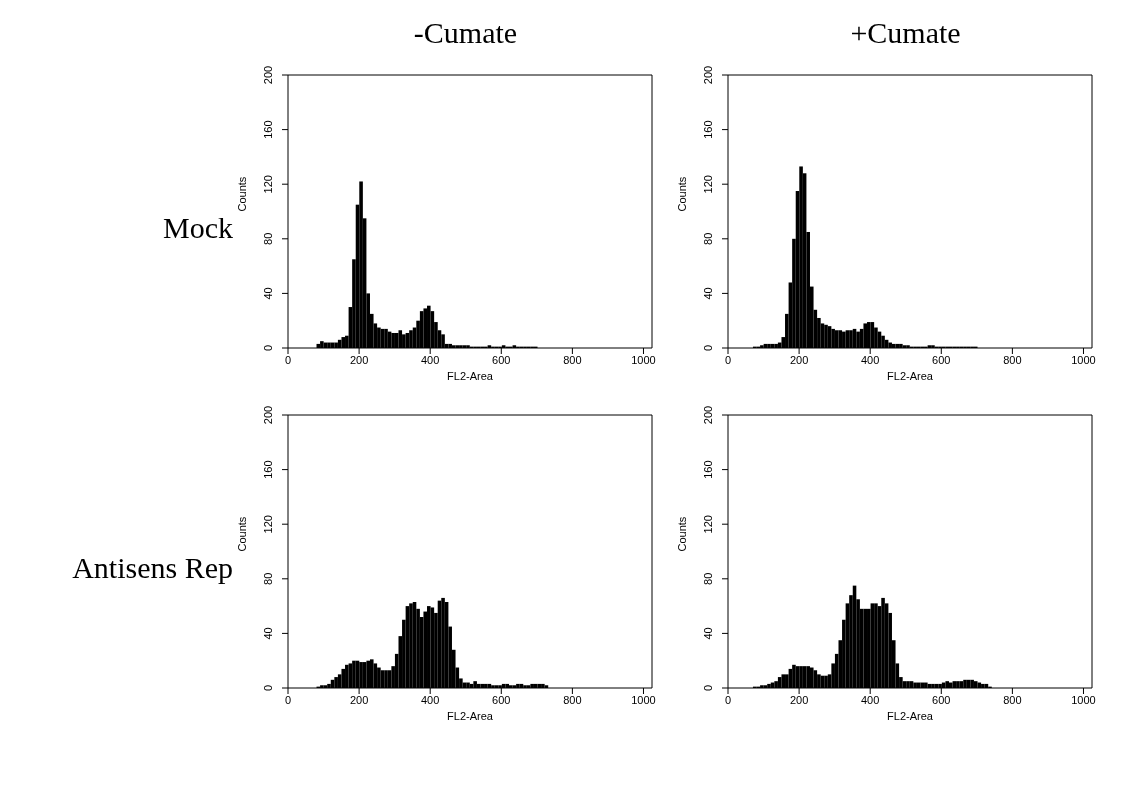  What do you see at coordinates (152, 567) in the screenshot?
I see `text: Antisens Rep` at bounding box center [152, 567].